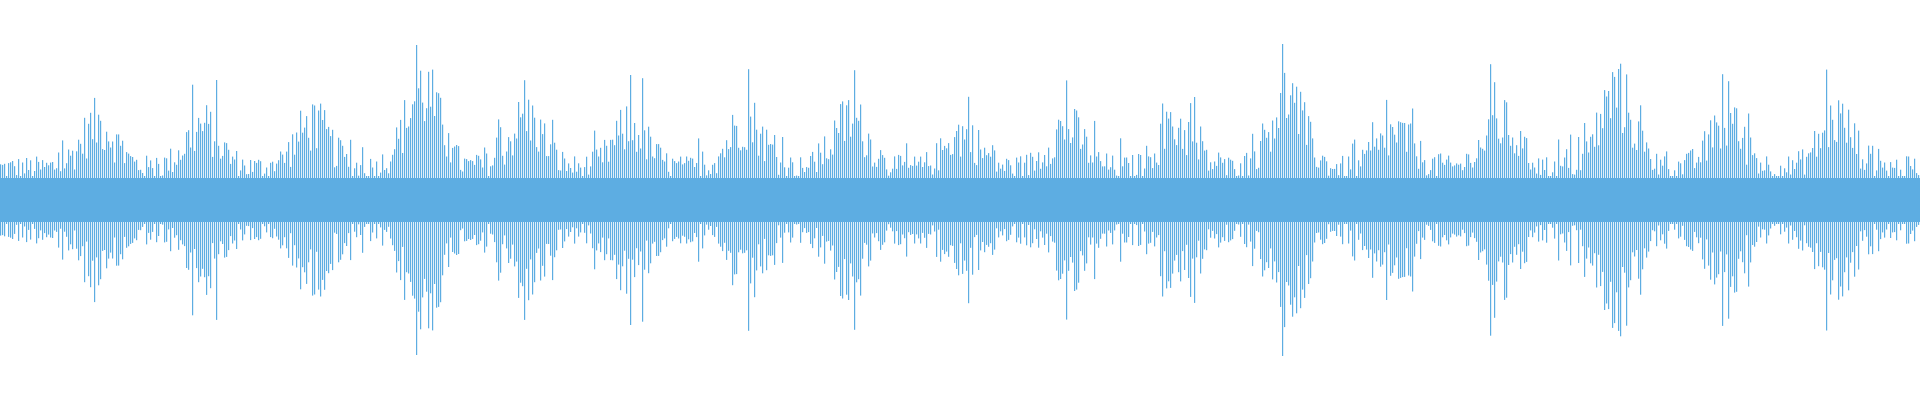 This screenshot has height=400, width=1920. Describe the element at coordinates (960, 200) in the screenshot. I see `waveform-center-band` at that location.